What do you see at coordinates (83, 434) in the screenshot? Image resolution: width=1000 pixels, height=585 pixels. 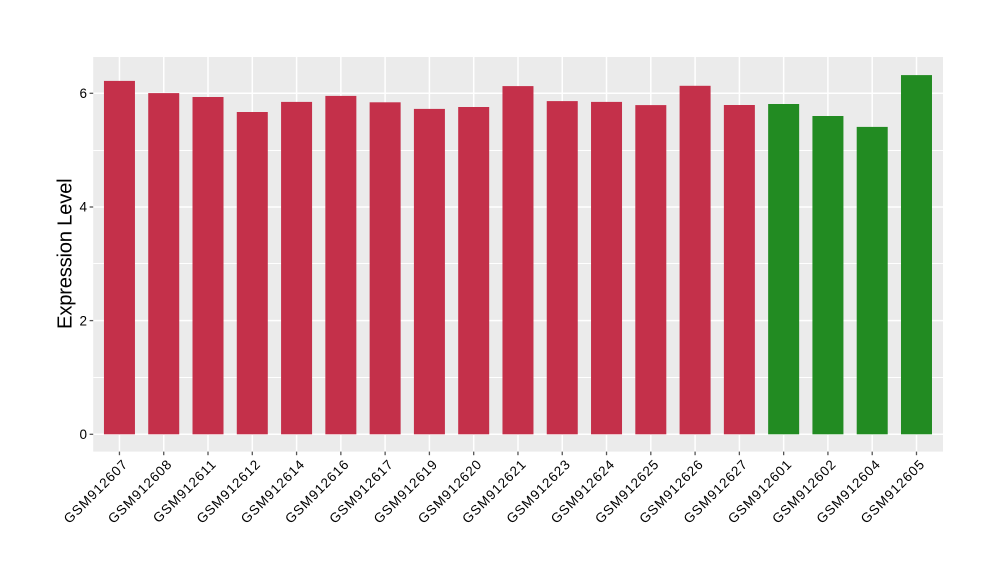 I see `svg-text: 0` at bounding box center [83, 434].